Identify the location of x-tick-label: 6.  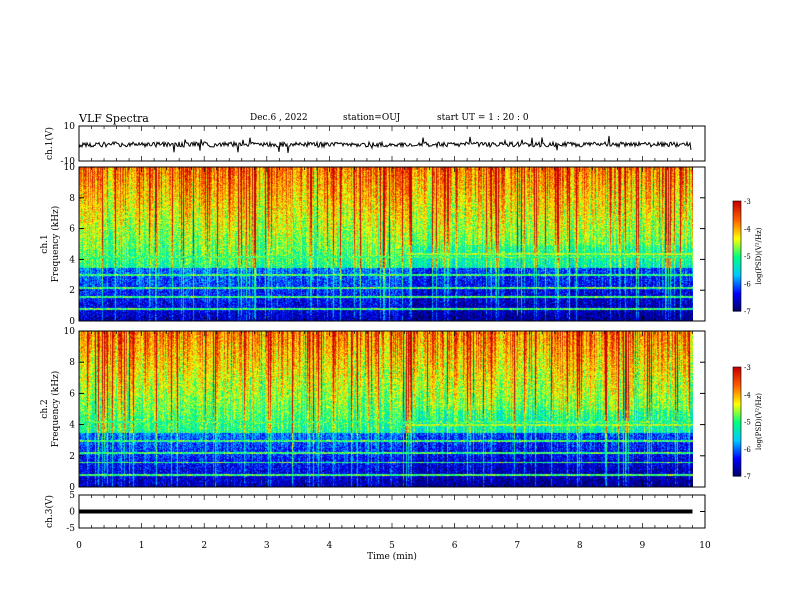
(455, 546).